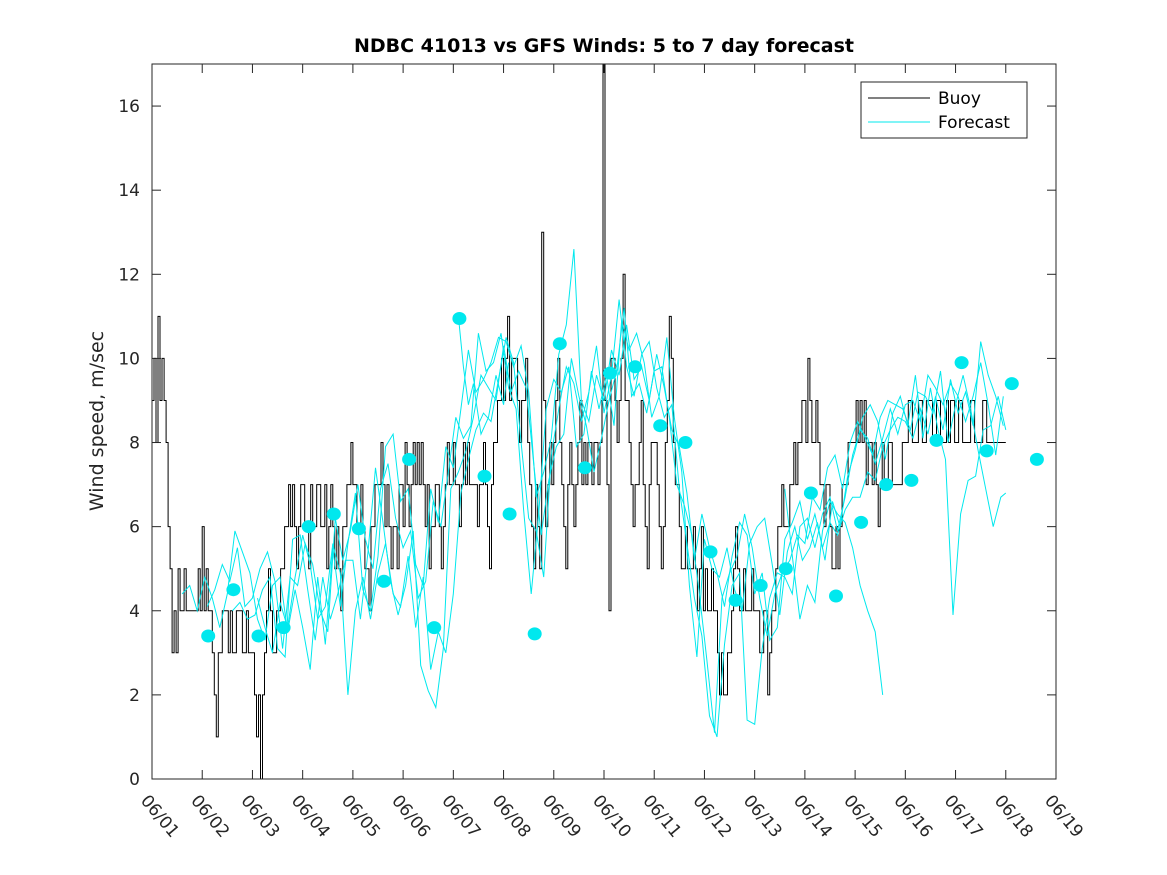  I want to click on y-tick-label: 2, so click(134, 696).